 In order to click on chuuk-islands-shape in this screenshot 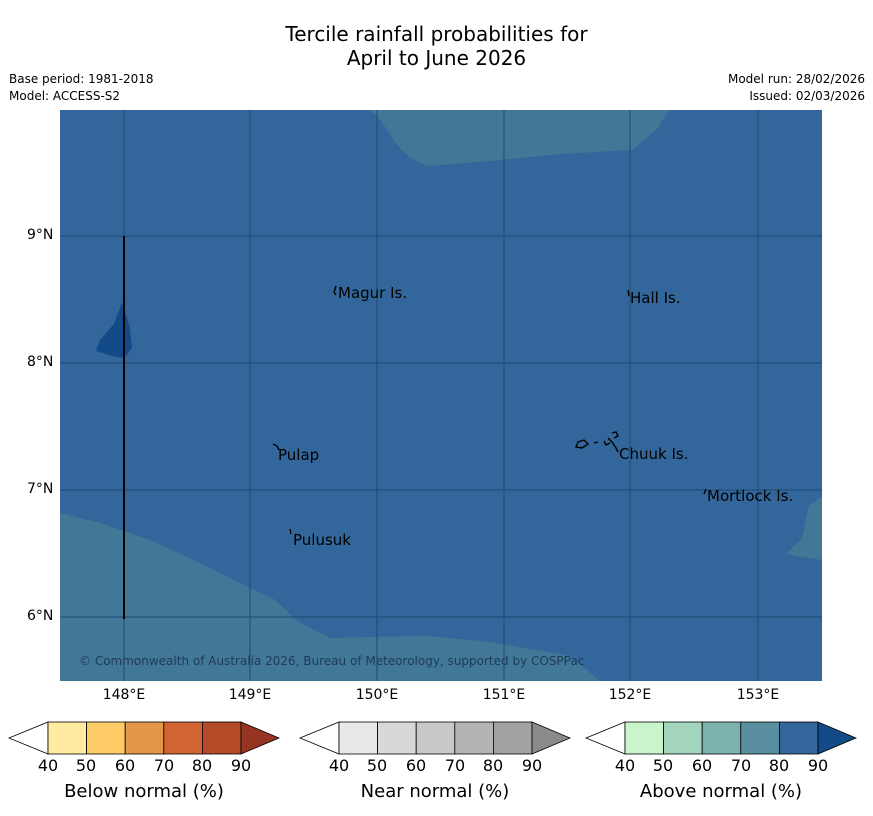, I will do `click(597, 442)`.